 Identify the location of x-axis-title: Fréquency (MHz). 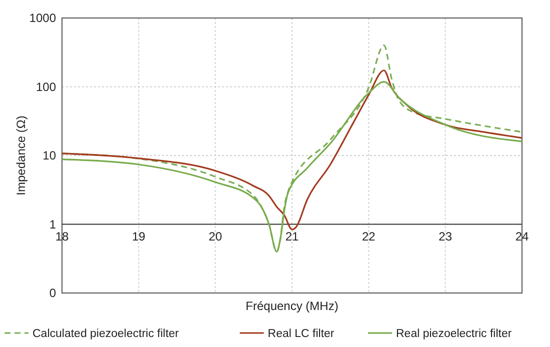
(292, 306).